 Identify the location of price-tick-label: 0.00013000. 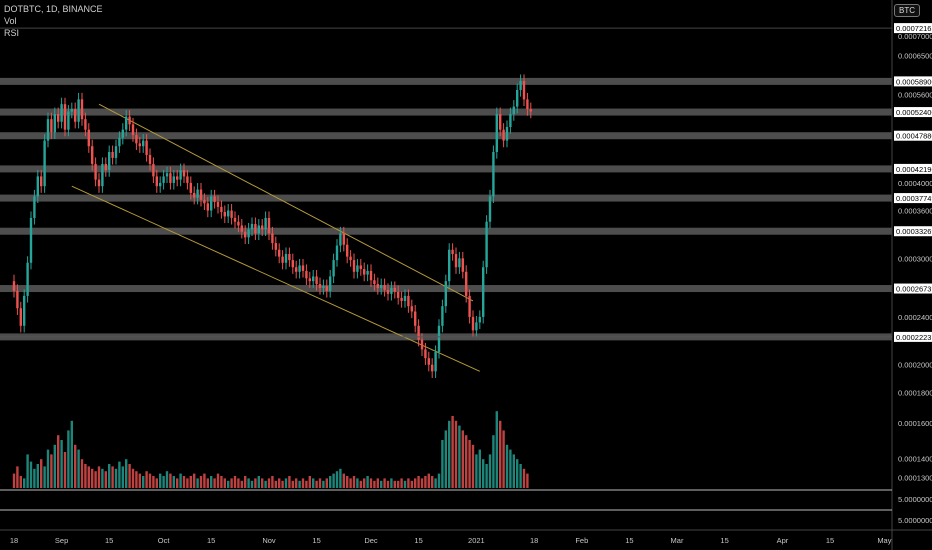
(915, 478).